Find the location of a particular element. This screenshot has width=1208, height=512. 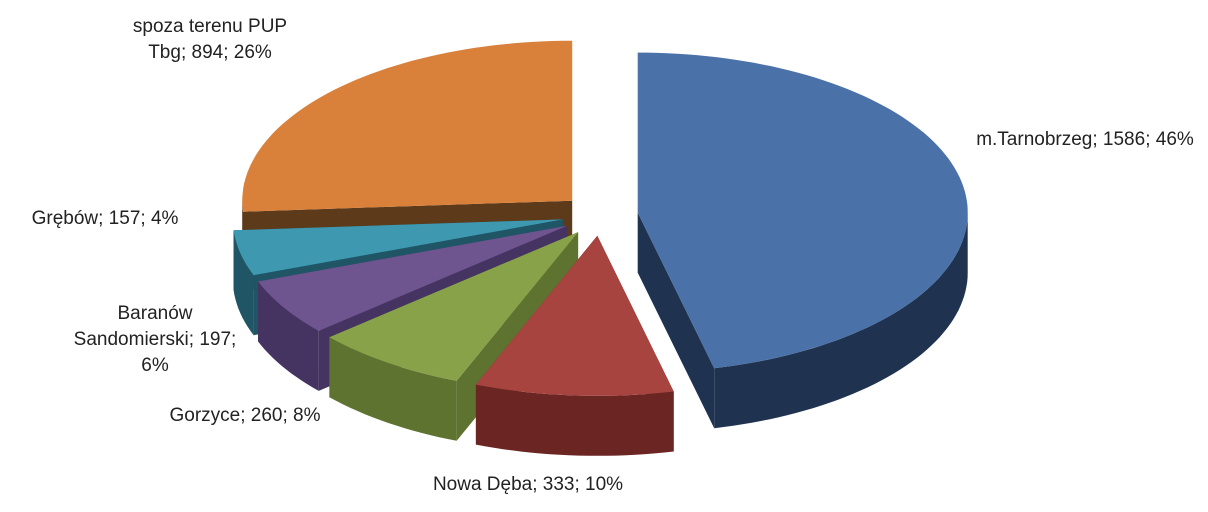

data-label: Gorzyce; 260; 8% is located at coordinates (245, 415).